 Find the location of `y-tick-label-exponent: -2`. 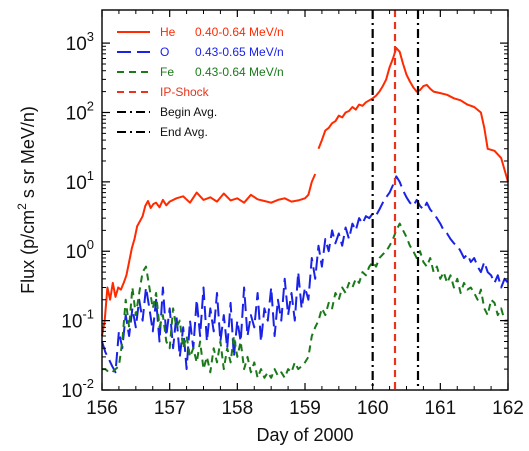

y-tick-label-exponent: -2 is located at coordinates (88, 383).